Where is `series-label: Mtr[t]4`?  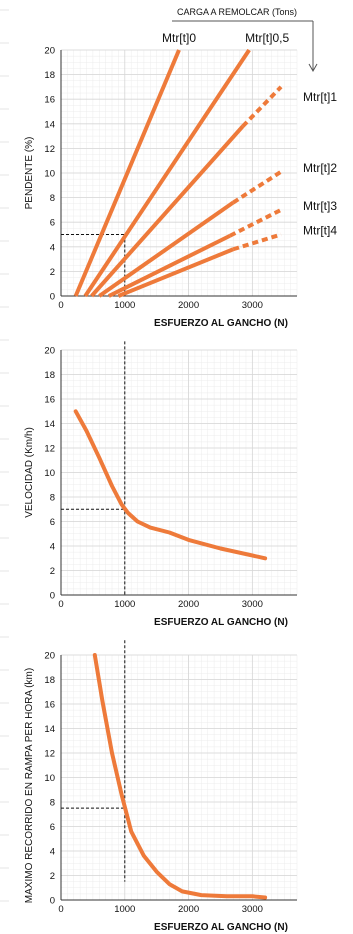 series-label: Mtr[t]4 is located at coordinates (320, 231).